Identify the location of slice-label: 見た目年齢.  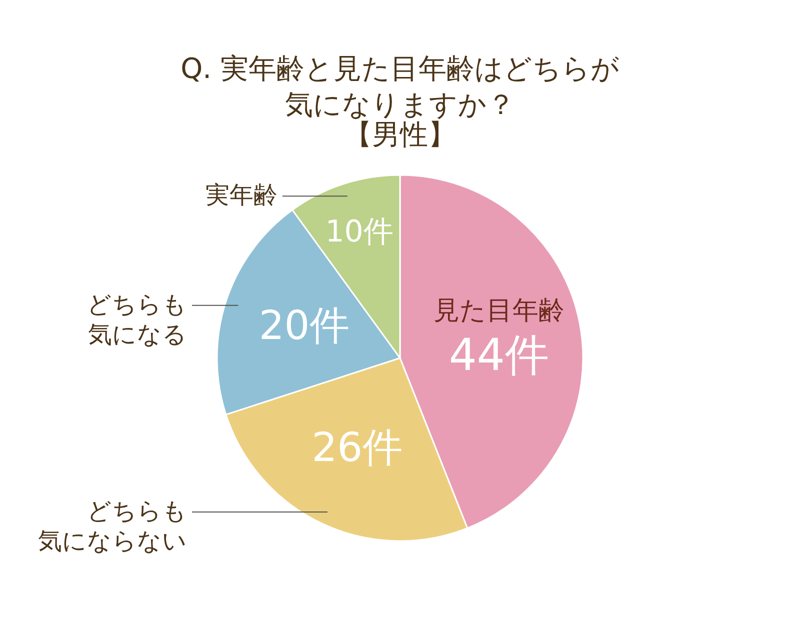
(498, 311).